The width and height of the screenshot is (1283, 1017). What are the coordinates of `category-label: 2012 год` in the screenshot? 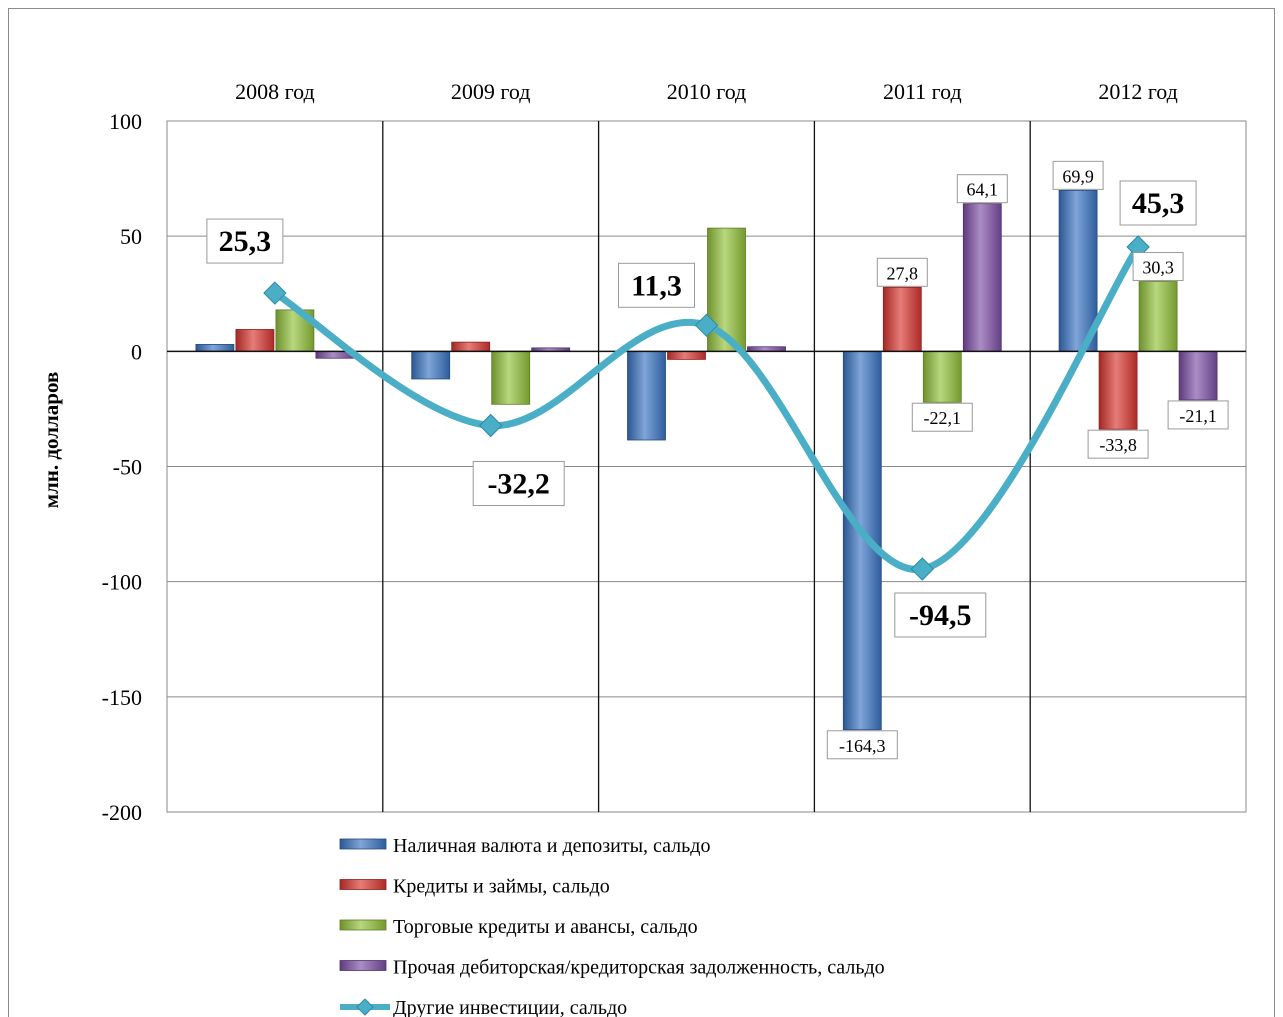 It's located at (1138, 91).